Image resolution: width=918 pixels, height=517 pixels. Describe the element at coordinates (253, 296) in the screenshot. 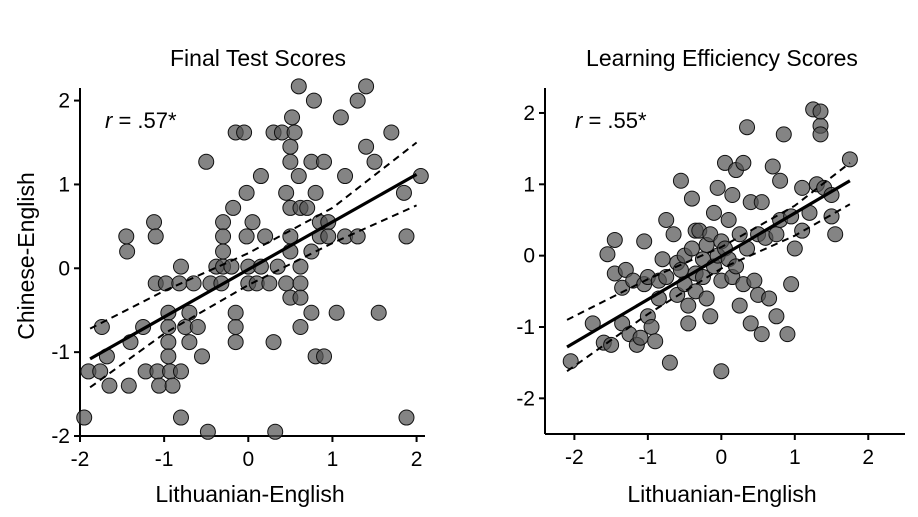

I see `ci-lower-line` at that location.